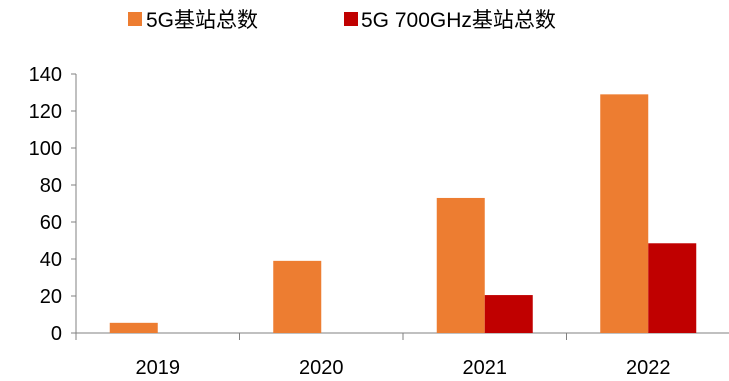 This screenshot has width=729, height=381. What do you see at coordinates (158, 368) in the screenshot?
I see `x-tick-label: 2019` at bounding box center [158, 368].